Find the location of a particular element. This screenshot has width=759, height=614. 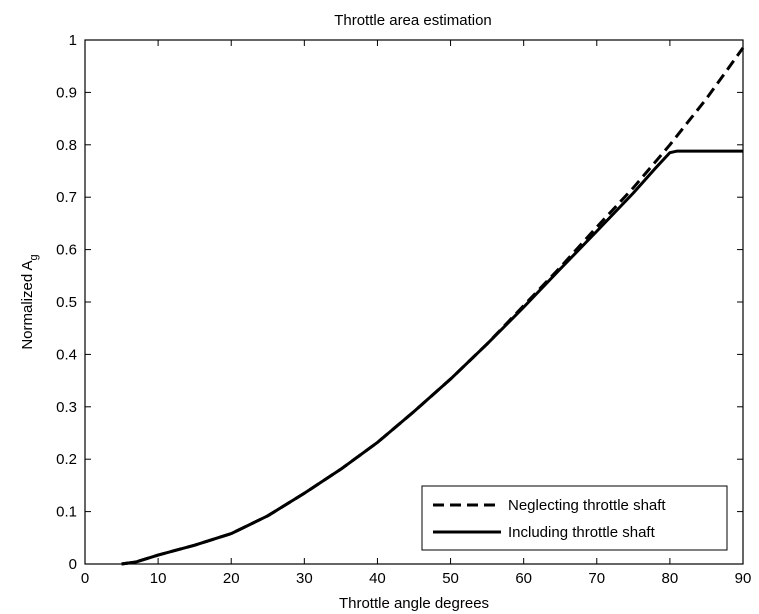

legend-box is located at coordinates (574, 518).